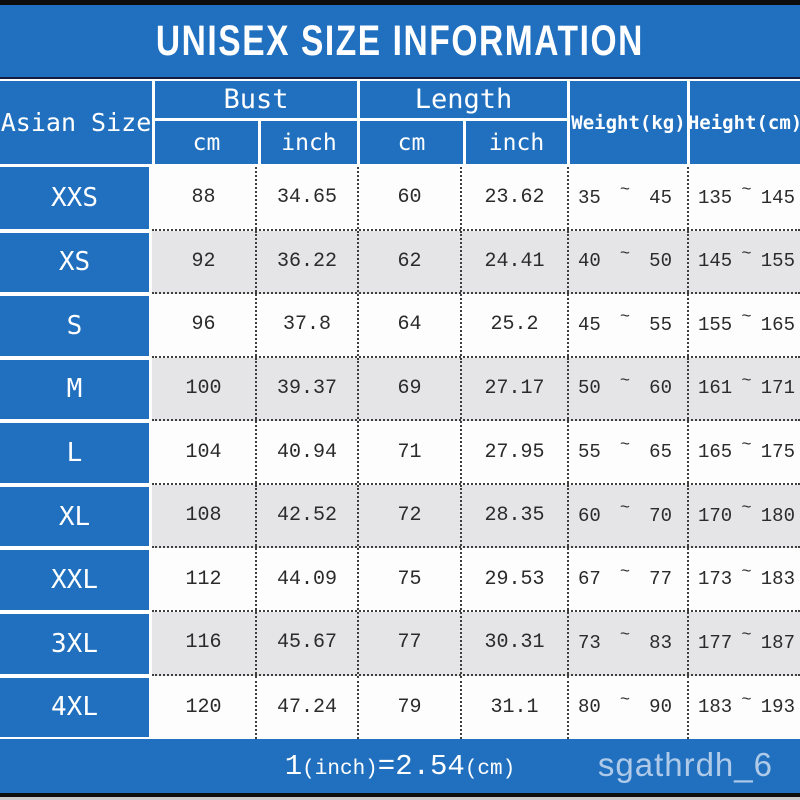 The image size is (800, 800). I want to click on height-min: 155, so click(715, 324).